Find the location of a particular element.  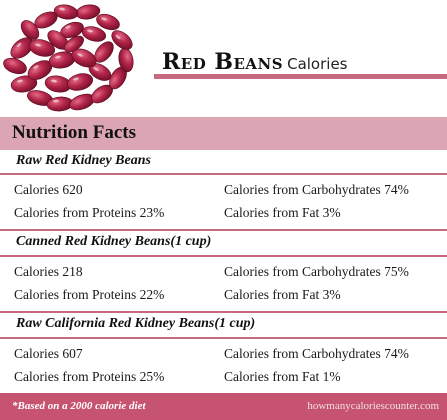

page-title: Red Beans Calories is located at coordinates (254, 62).